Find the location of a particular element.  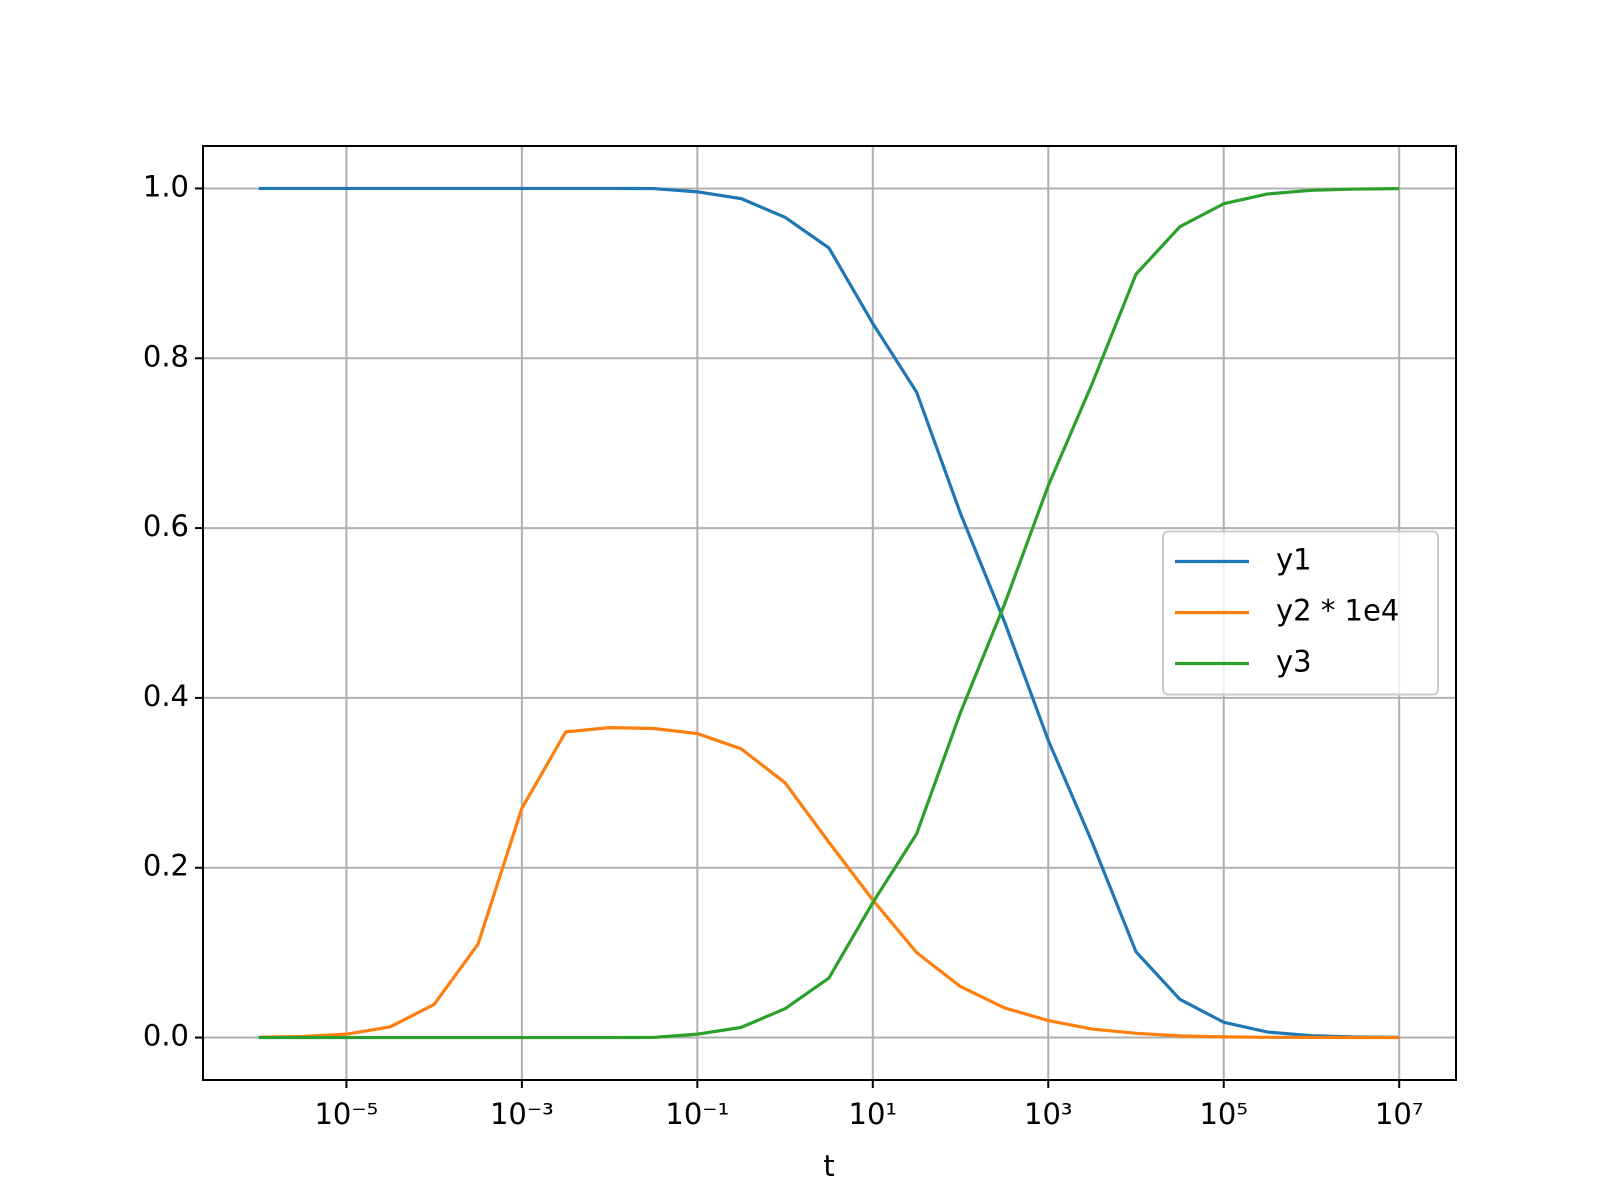

legend-label: y1 is located at coordinates (1294, 560).